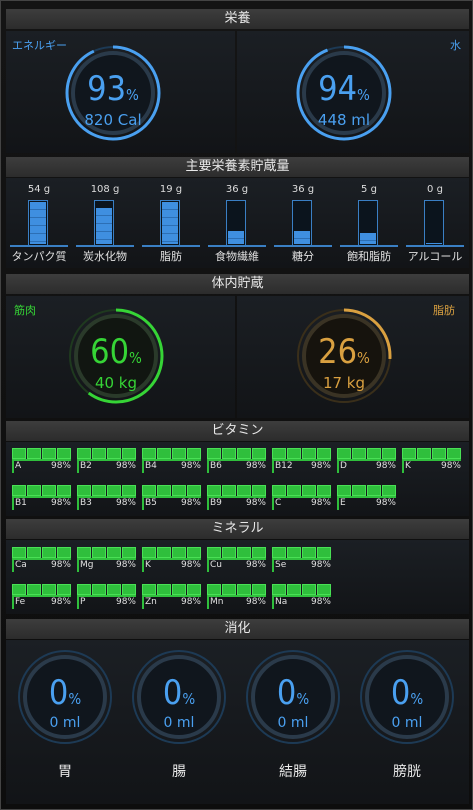  Describe the element at coordinates (236, 597) in the screenshot. I see `mineral-item: Mn 98%` at that location.